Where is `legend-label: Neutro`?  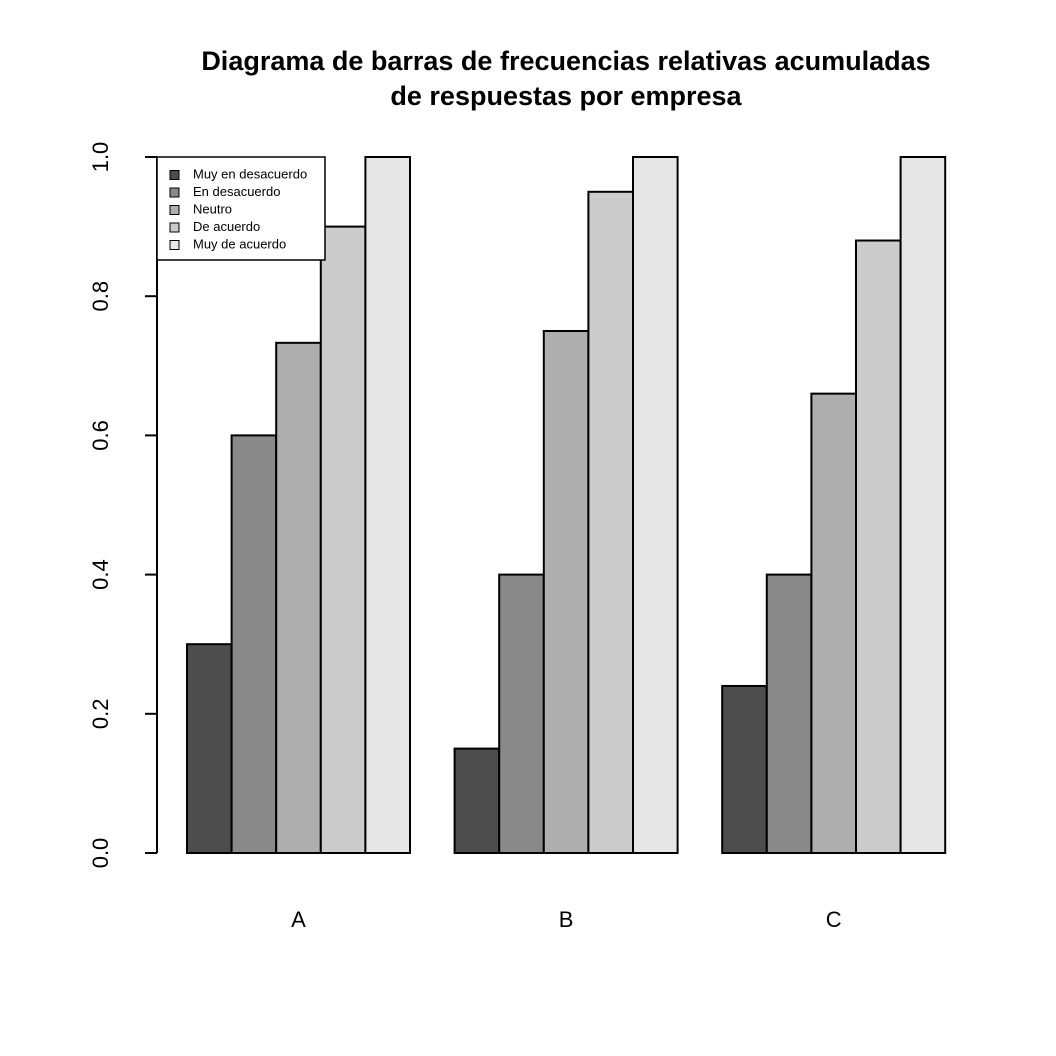 legend-label: Neutro is located at coordinates (212, 208).